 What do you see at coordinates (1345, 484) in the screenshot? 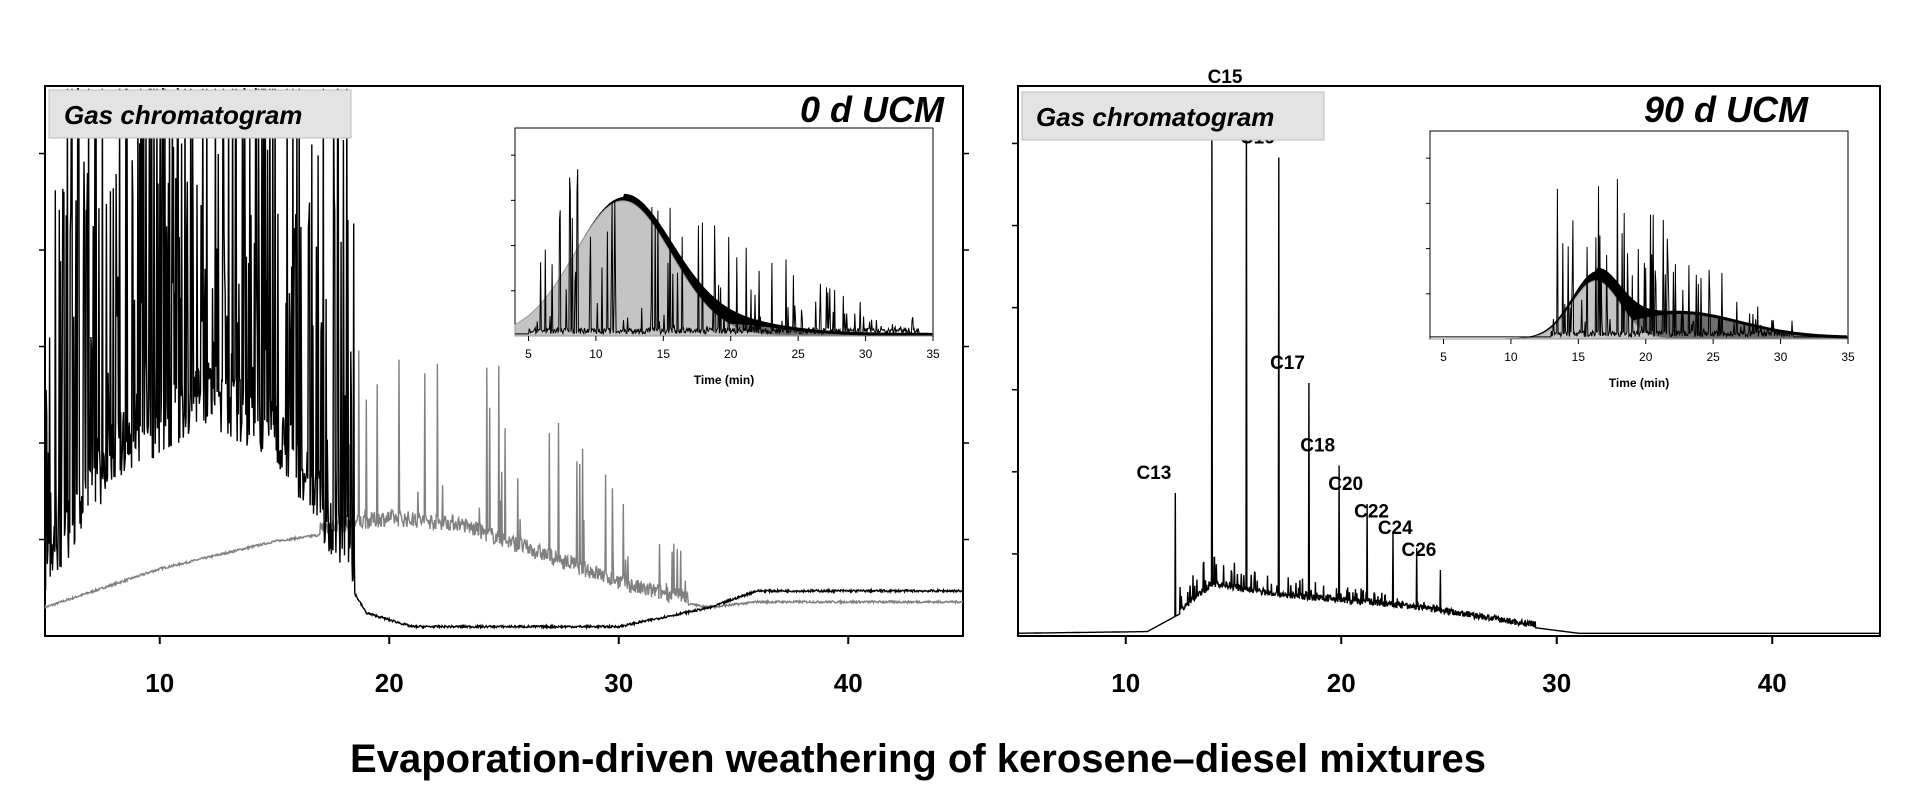
I see `peak-label: C20` at bounding box center [1345, 484].